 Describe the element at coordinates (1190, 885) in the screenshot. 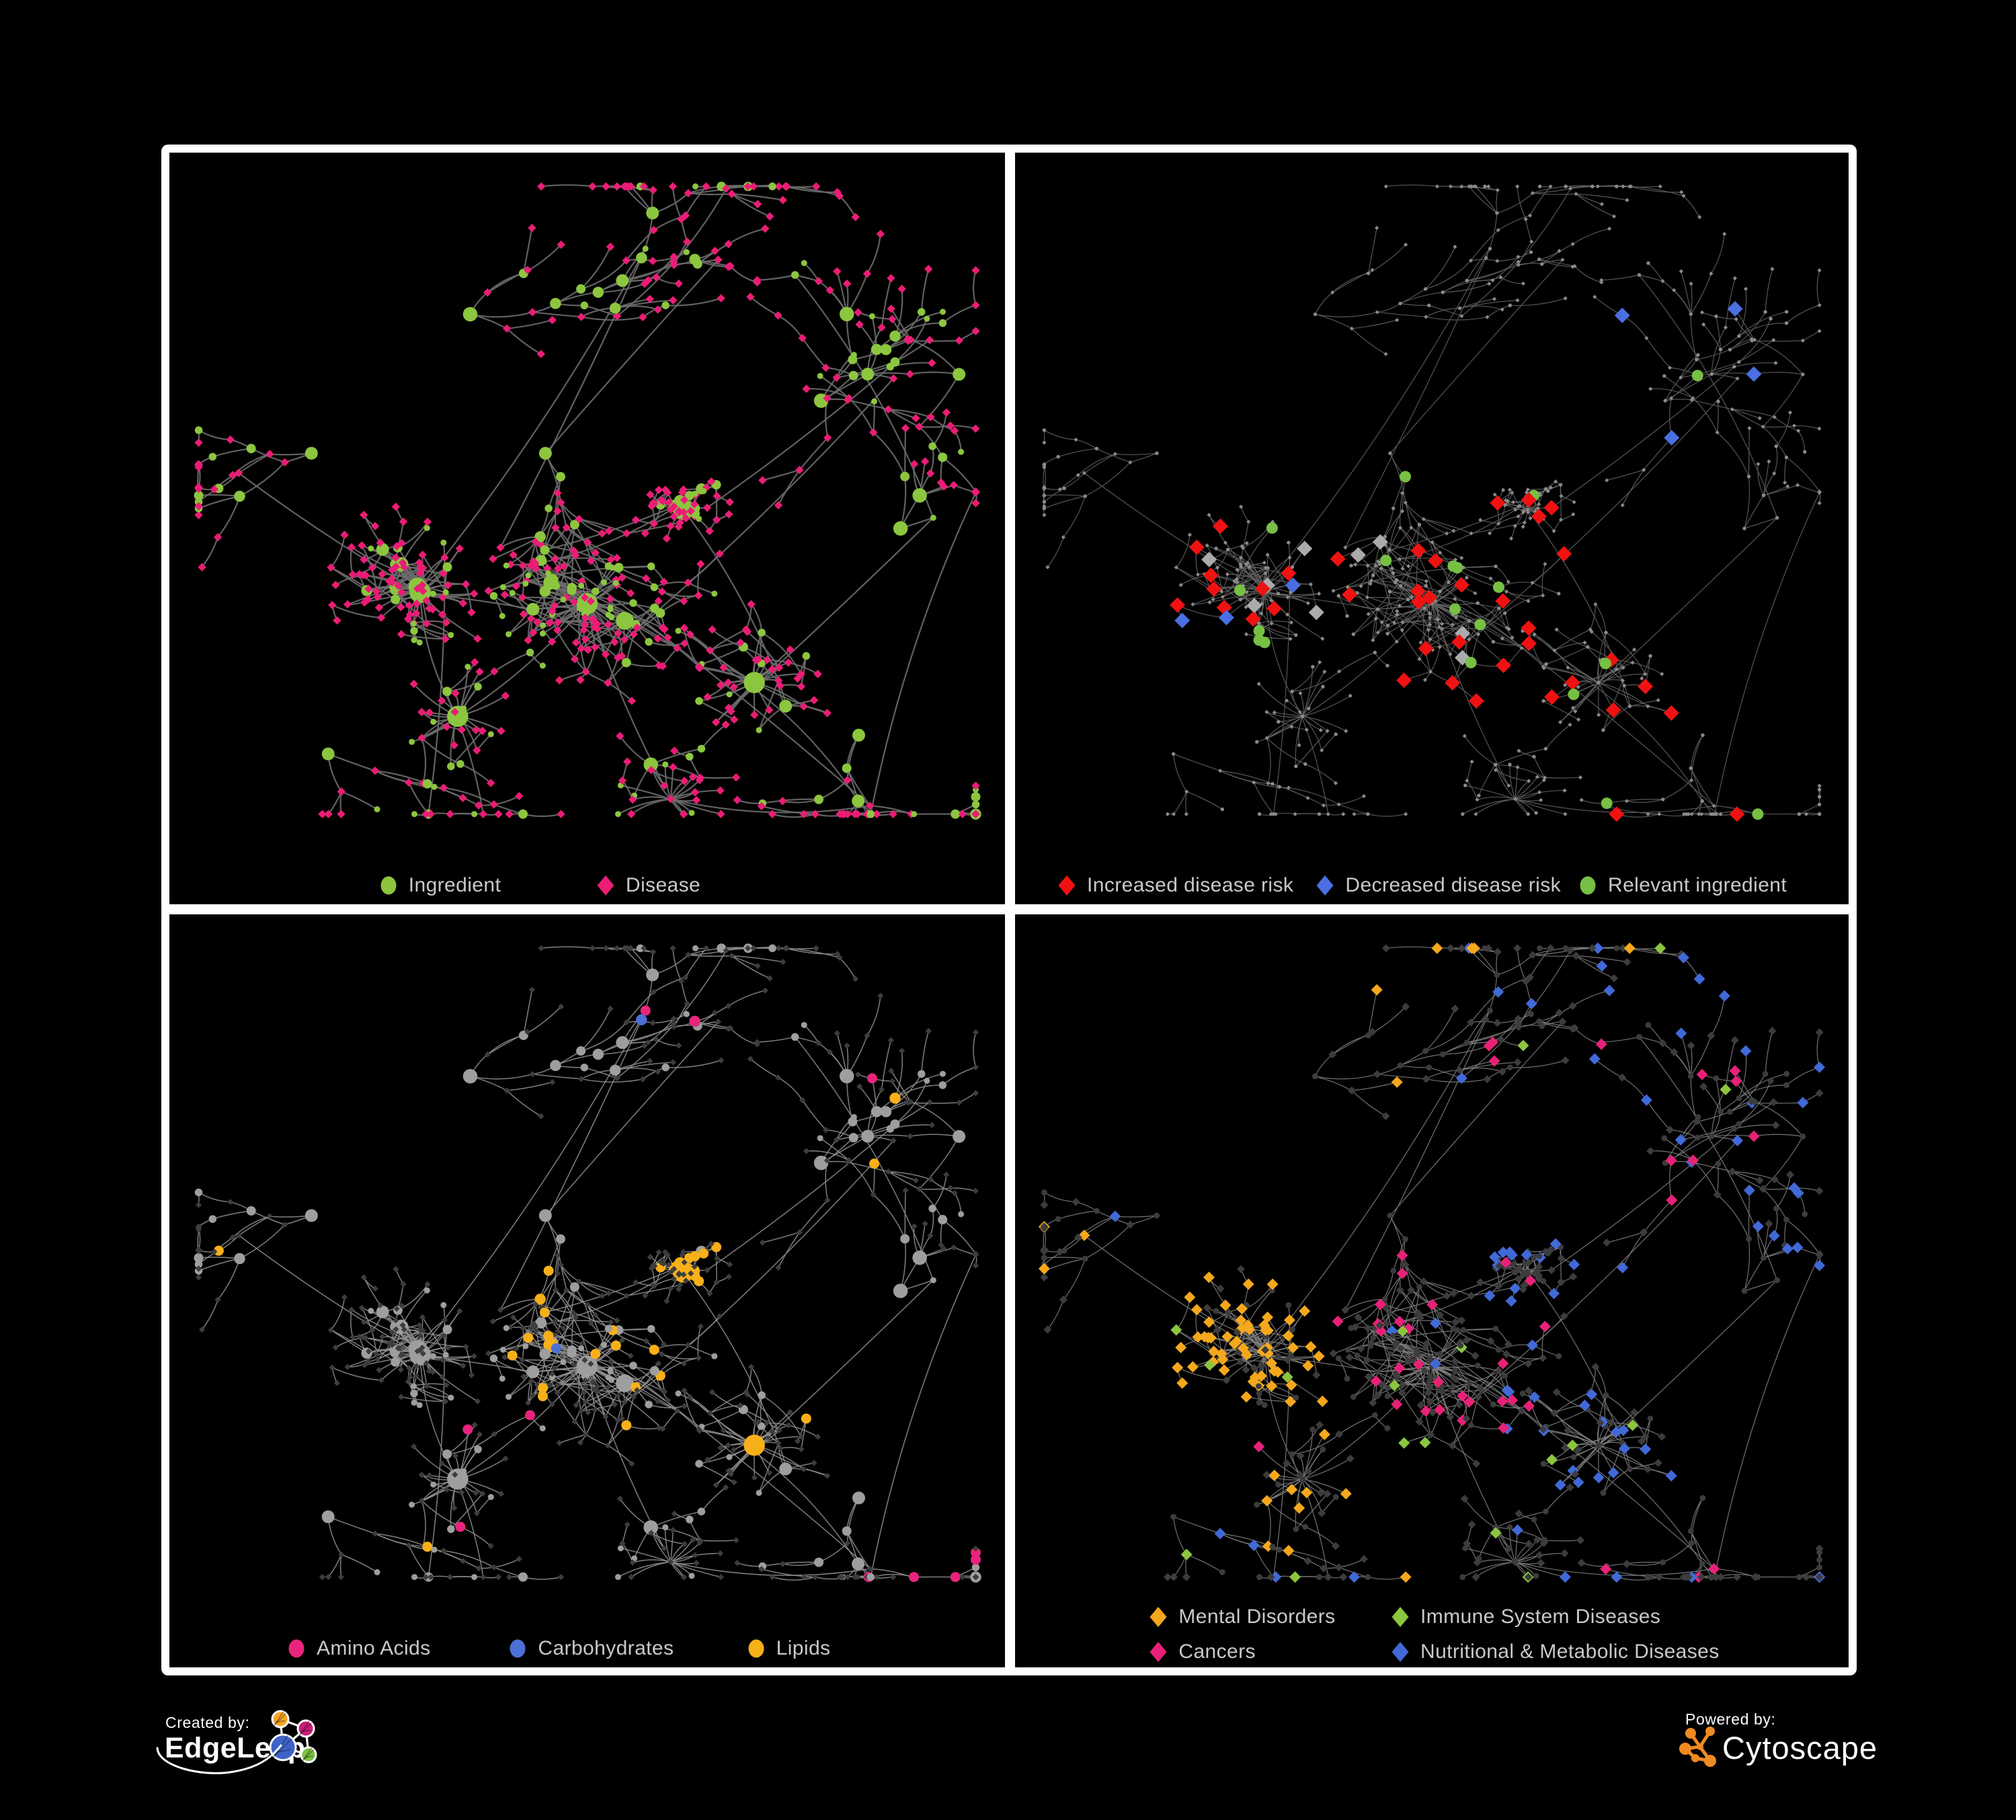

I see `legend-item-label: Increased disease risk` at that location.